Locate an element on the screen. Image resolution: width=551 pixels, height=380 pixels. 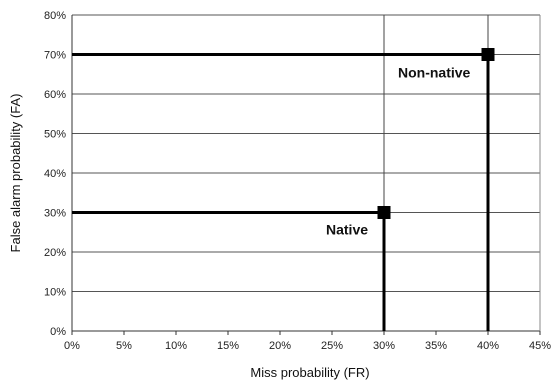
y-tick-label: 60% is located at coordinates (55, 95).